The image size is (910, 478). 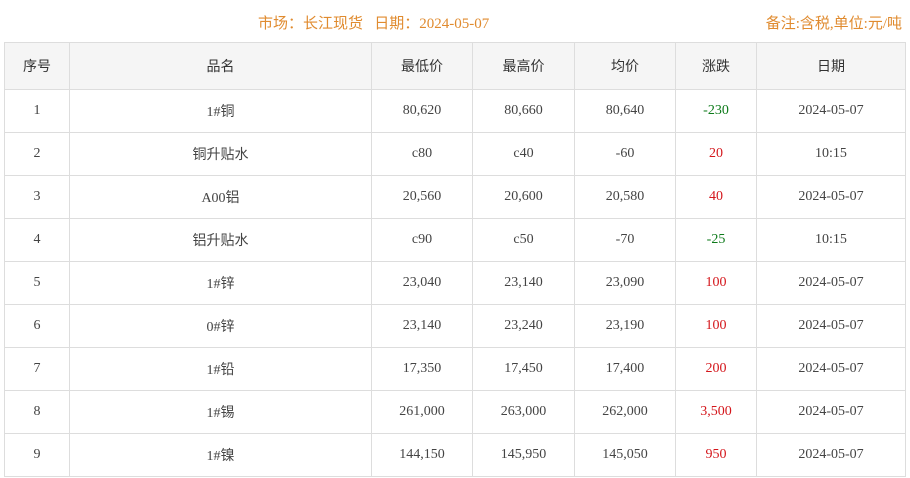 I want to click on change-cell: 20, so click(x=716, y=154).